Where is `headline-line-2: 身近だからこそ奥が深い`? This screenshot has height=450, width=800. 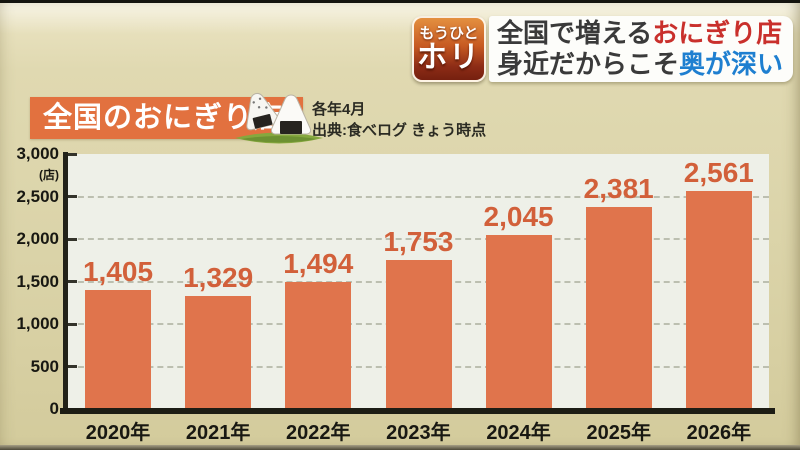
headline-line-2: 身近だからこそ奥が深い is located at coordinates (640, 64).